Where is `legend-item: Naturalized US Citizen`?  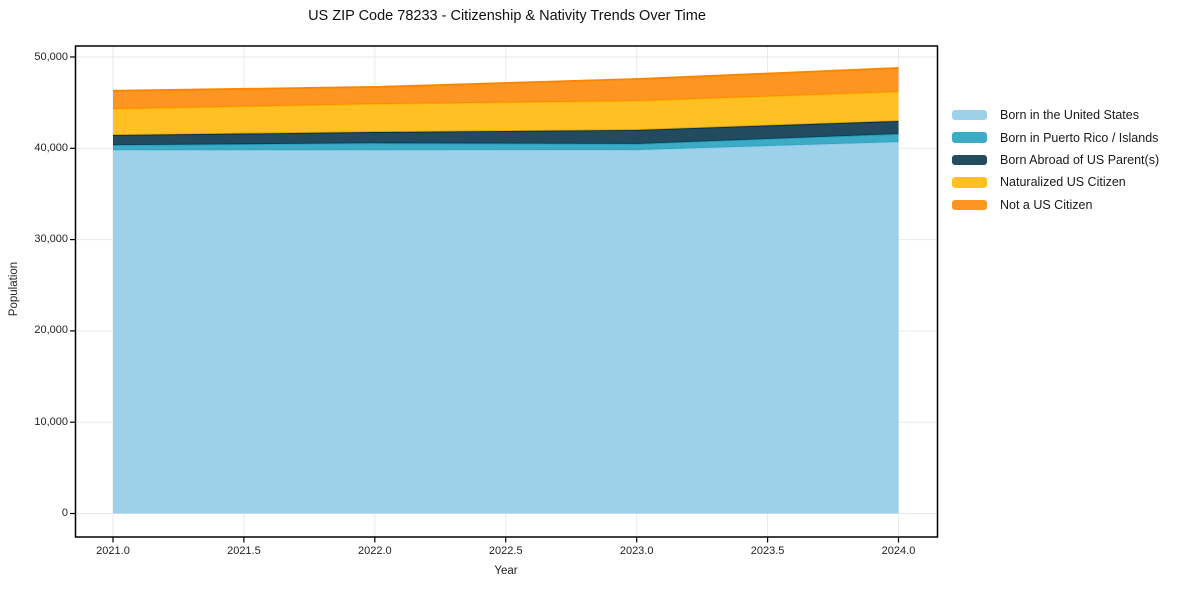
legend-item: Naturalized US Citizen is located at coordinates (1055, 182).